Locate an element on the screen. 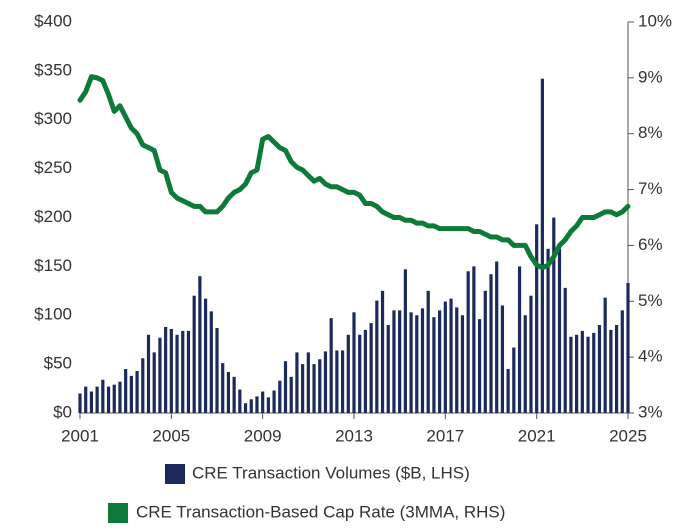 Image resolution: width=692 pixels, height=532 pixels. y-tick-label: $150 is located at coordinates (53, 265).